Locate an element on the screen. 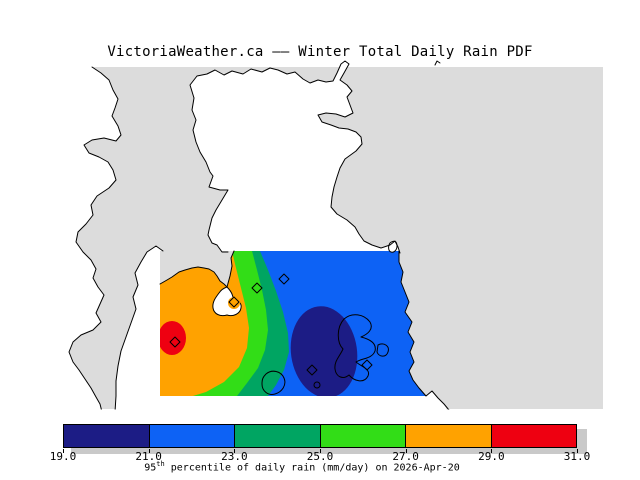  inlet-bottom-cap is located at coordinates (108, 411).